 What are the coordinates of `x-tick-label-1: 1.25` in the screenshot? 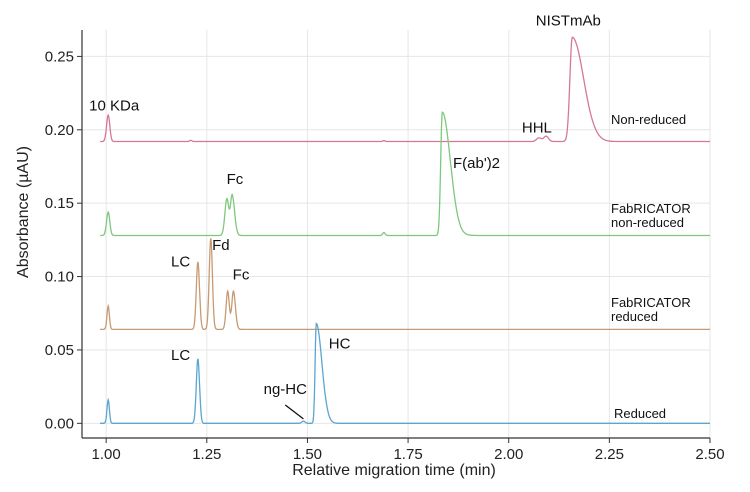 It's located at (206, 454).